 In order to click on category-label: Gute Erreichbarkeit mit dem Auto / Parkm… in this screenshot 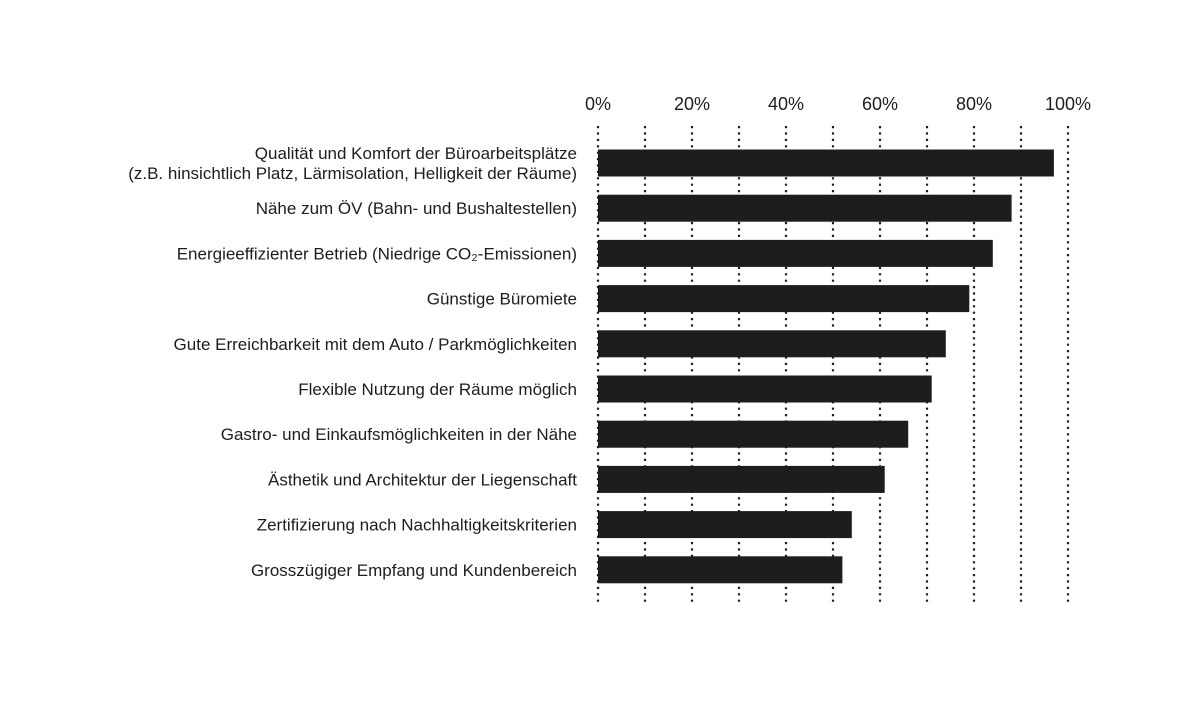, I will do `click(375, 344)`.